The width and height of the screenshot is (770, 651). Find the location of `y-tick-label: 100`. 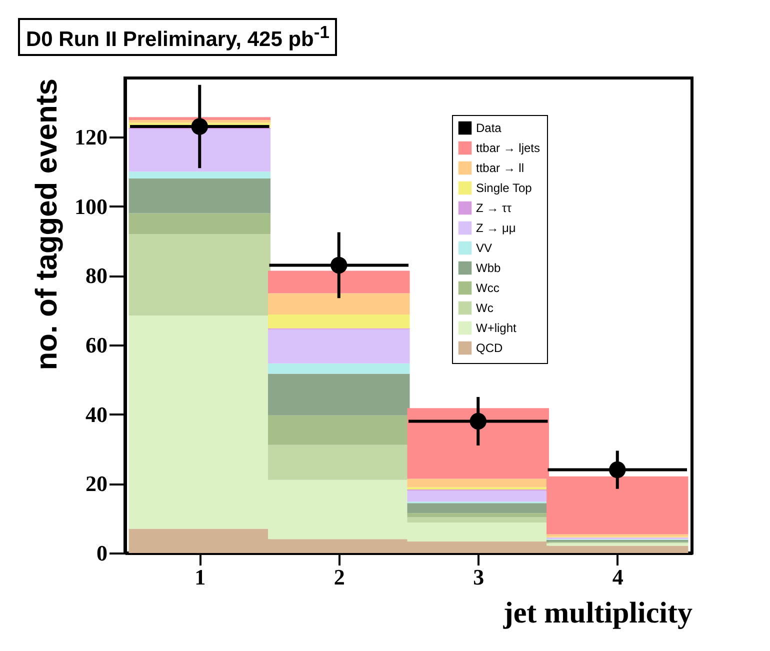

y-tick-label: 100 is located at coordinates (91, 206).